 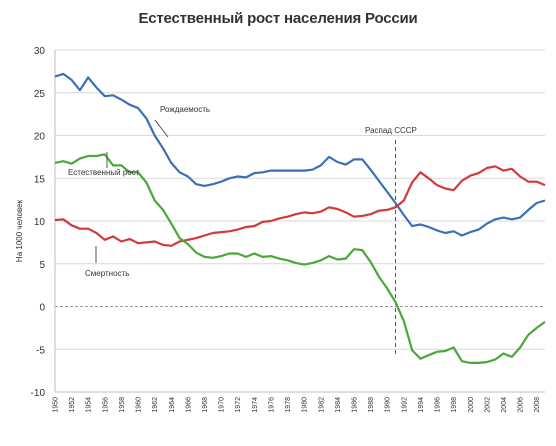 What do you see at coordinates (537, 405) in the screenshot?
I see `x-tick-label: 2008` at bounding box center [537, 405].